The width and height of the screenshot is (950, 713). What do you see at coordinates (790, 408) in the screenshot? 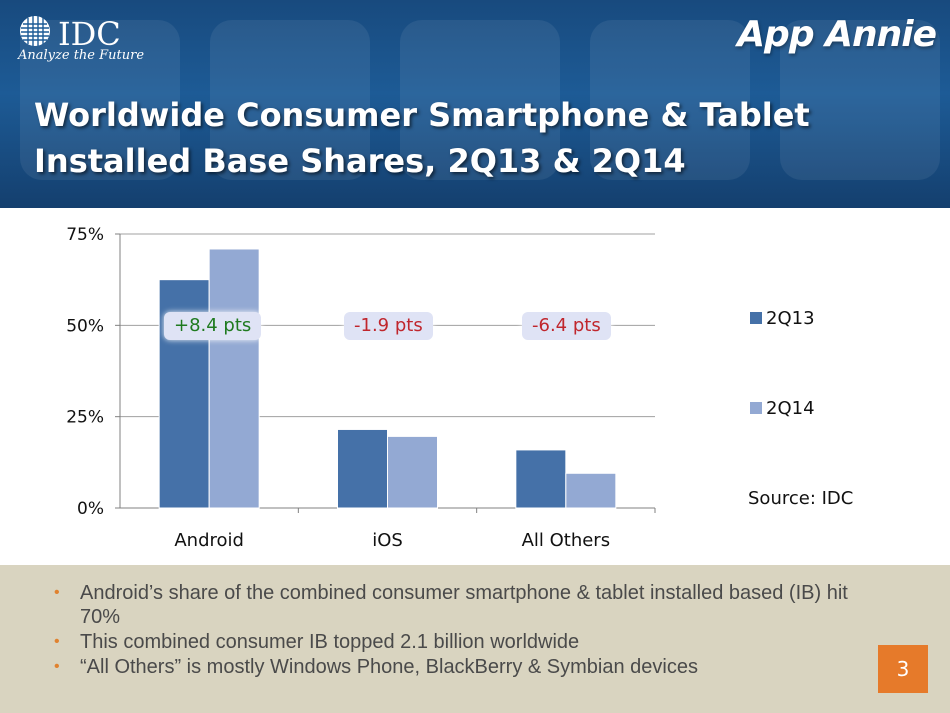
I see `legend-label-2q14: 2Q14` at bounding box center [790, 408].